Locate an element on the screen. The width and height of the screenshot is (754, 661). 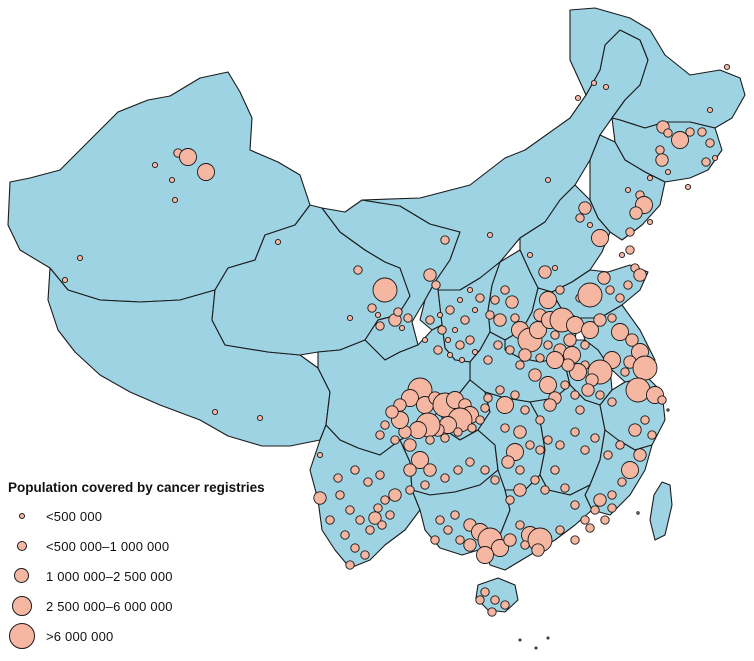
legend-item-5: >6 000 000 is located at coordinates (158, 636).